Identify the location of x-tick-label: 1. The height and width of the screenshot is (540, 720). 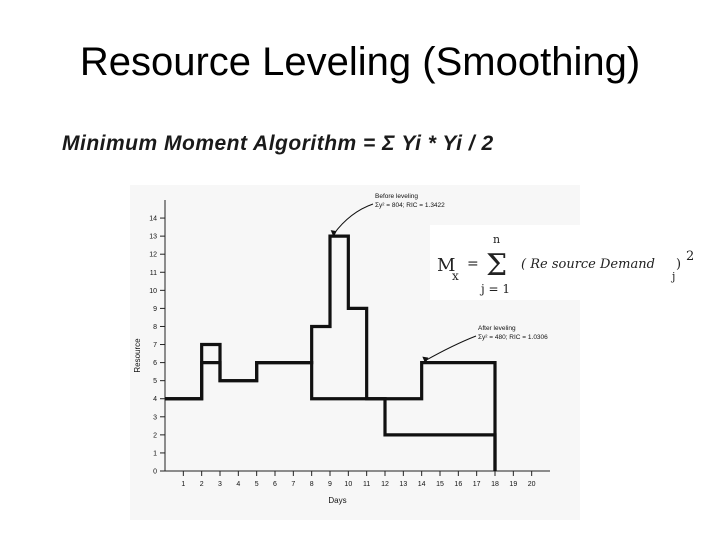
(183, 484).